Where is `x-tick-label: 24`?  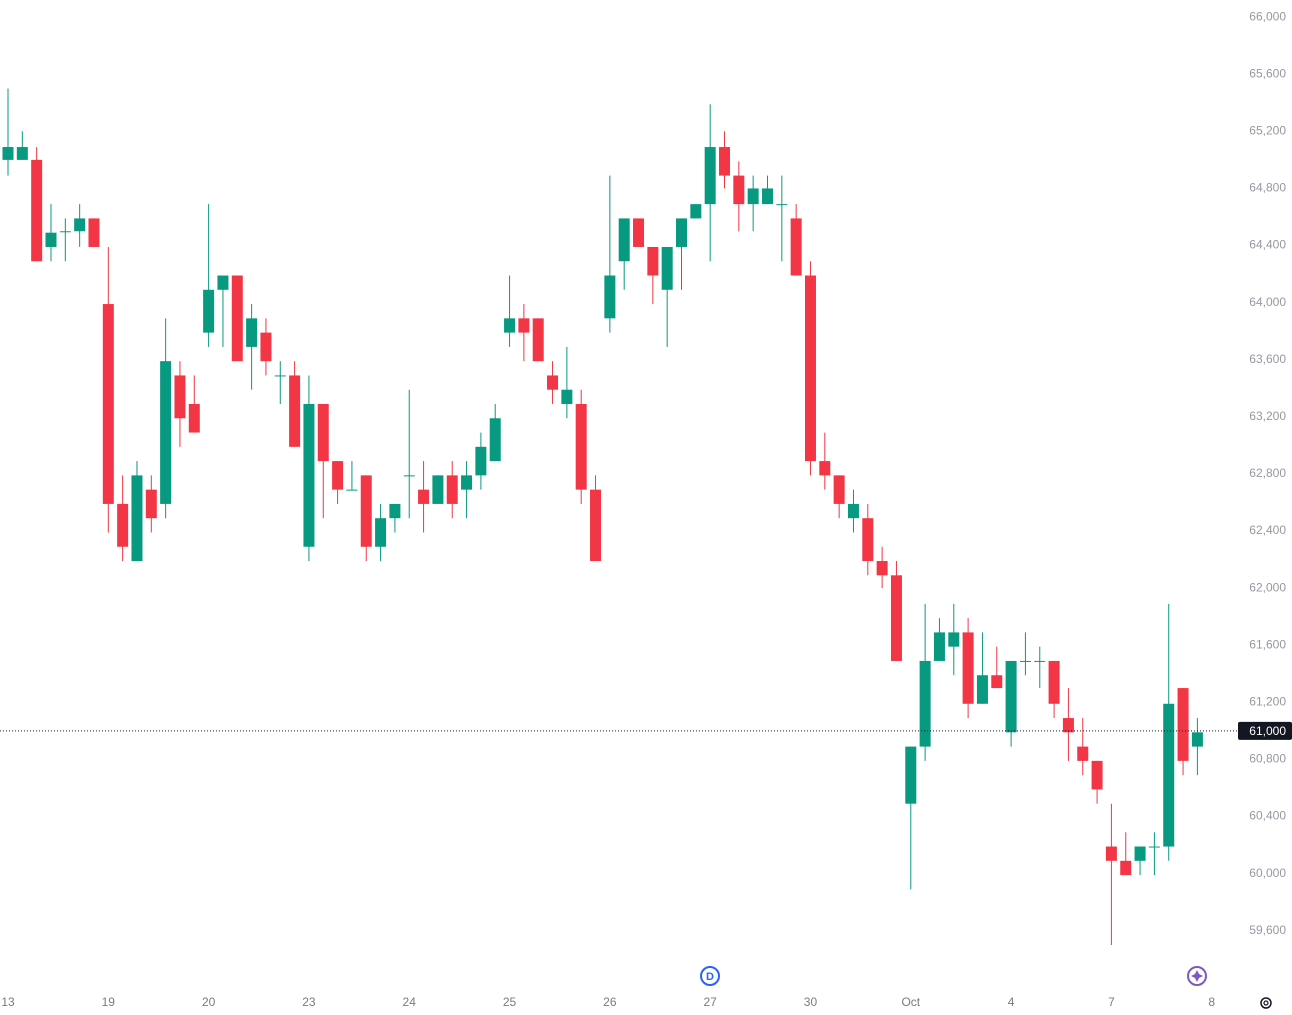 x-tick-label: 24 is located at coordinates (410, 1002).